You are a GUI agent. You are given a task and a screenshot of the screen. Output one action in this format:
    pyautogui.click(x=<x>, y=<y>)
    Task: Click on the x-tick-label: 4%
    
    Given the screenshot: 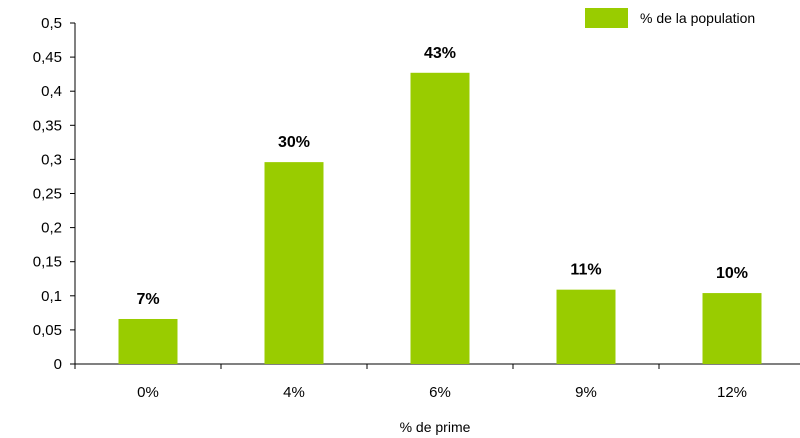 What is the action you would take?
    pyautogui.click(x=294, y=392)
    